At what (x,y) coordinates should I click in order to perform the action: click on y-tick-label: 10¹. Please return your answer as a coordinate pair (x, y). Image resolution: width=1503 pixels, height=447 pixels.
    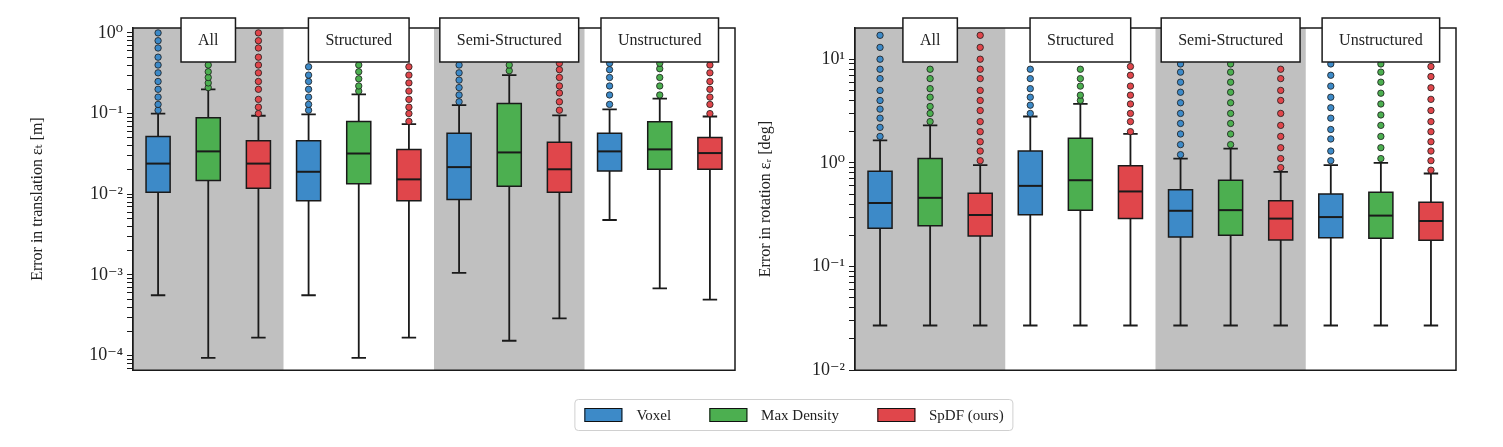
    Looking at the image, I should click on (833, 57).